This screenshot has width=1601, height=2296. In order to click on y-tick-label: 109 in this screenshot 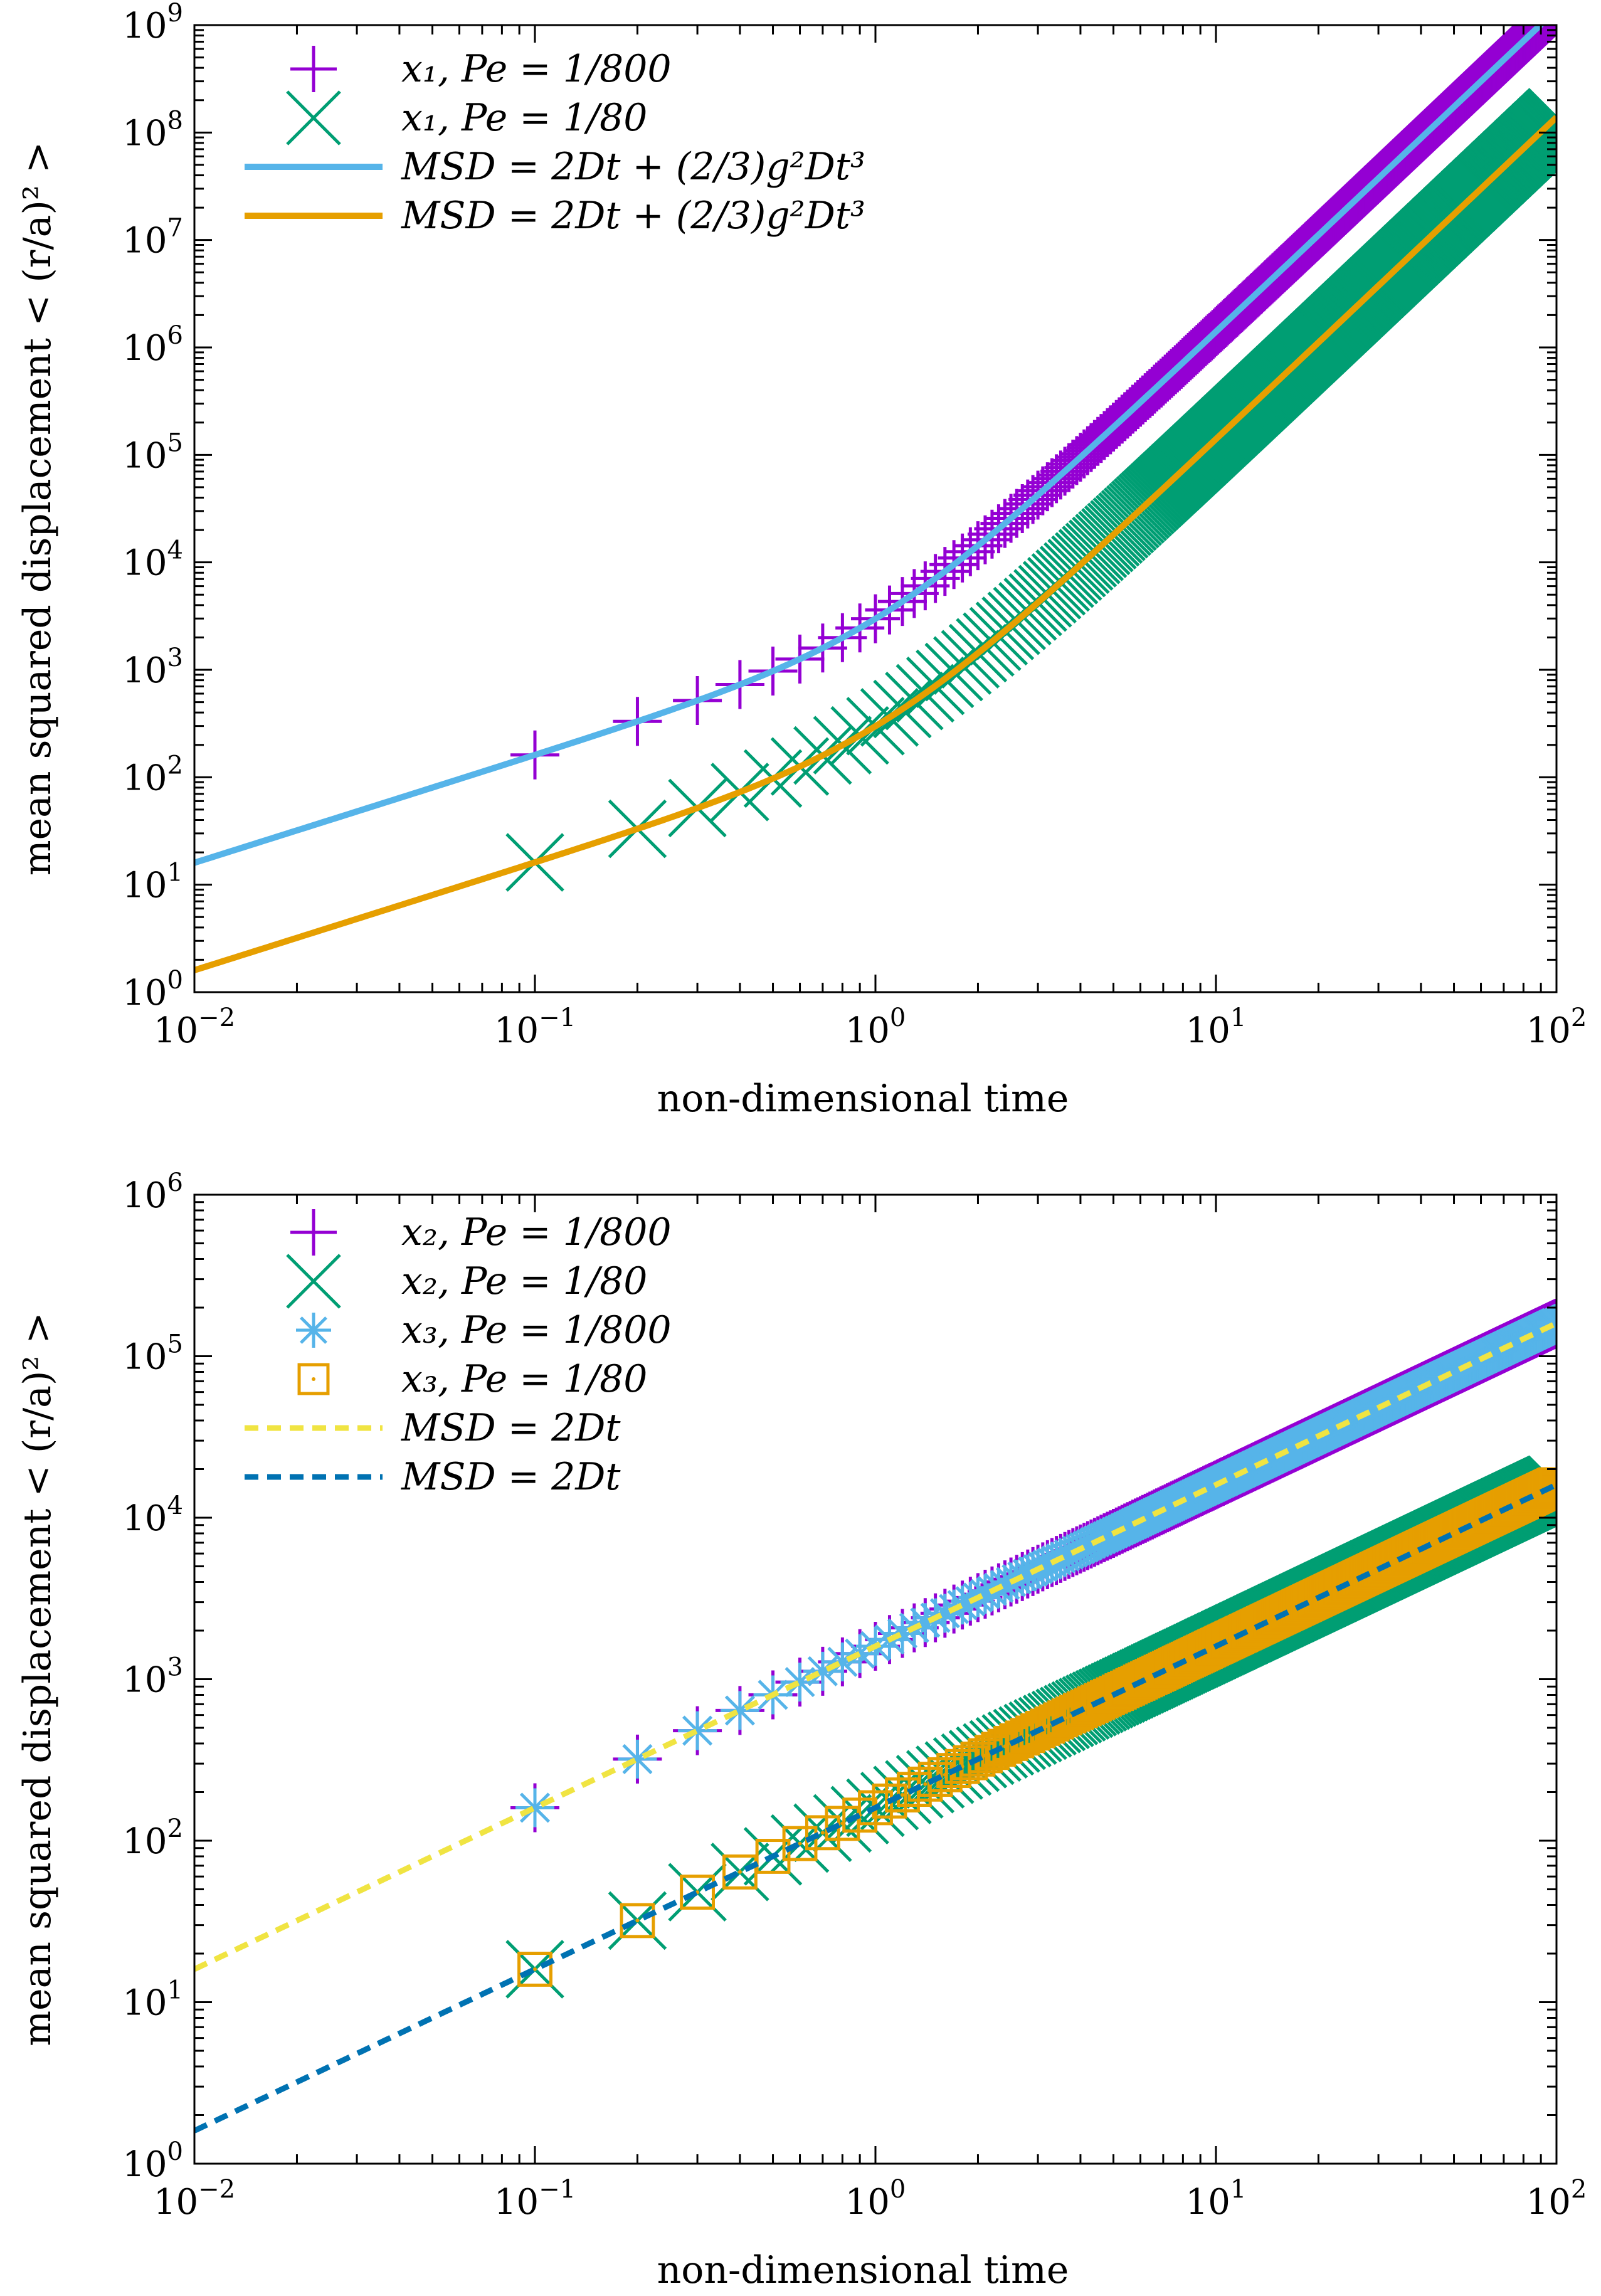, I will do `click(152, 23)`.